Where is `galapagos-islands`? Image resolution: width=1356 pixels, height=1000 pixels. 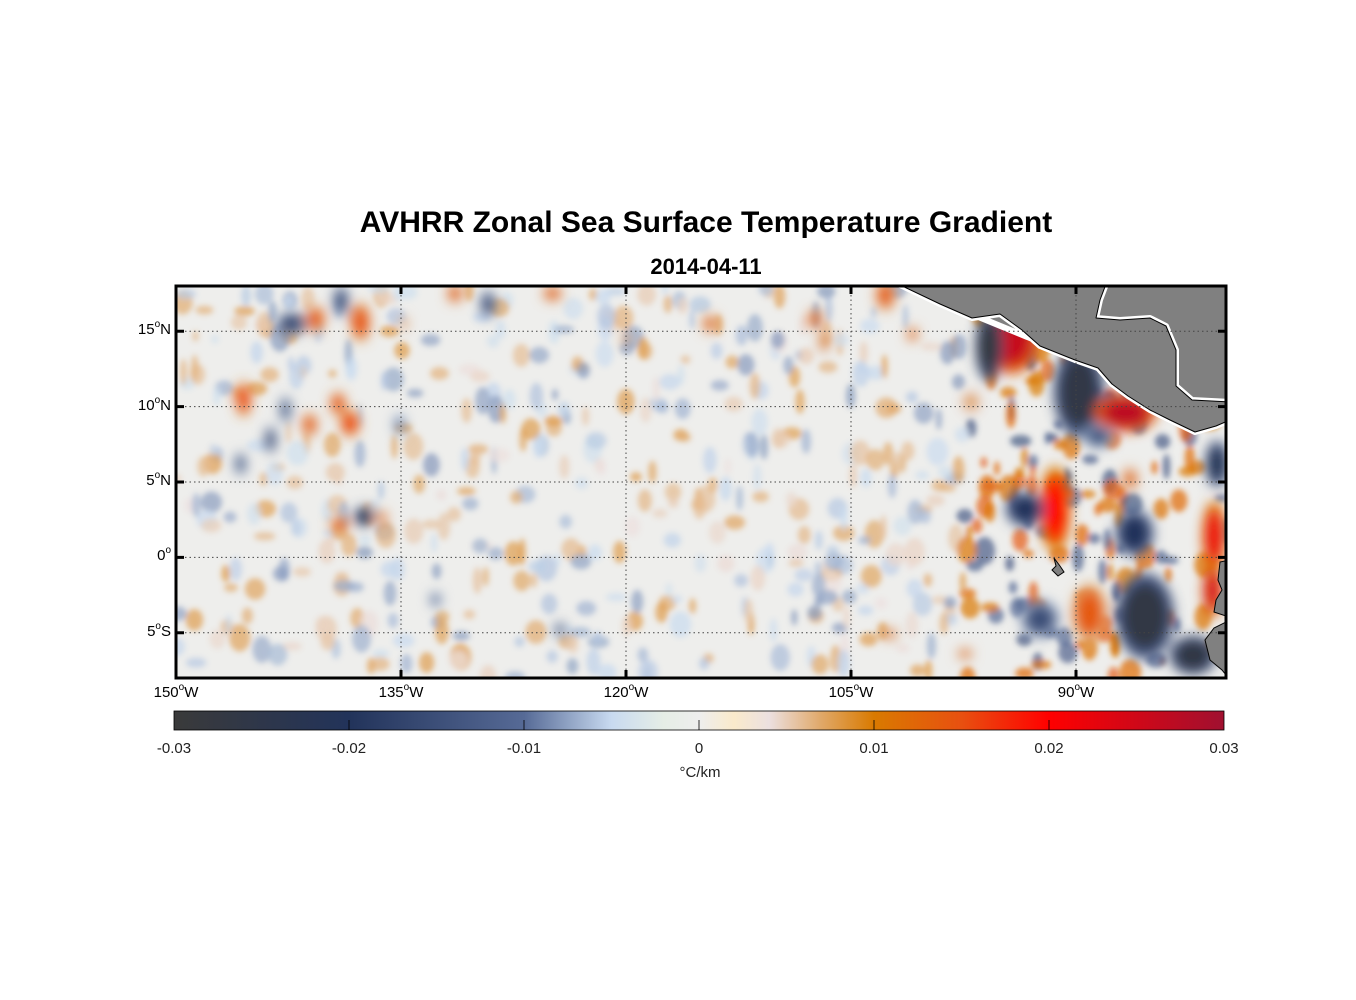
galapagos-islands is located at coordinates (1058, 567).